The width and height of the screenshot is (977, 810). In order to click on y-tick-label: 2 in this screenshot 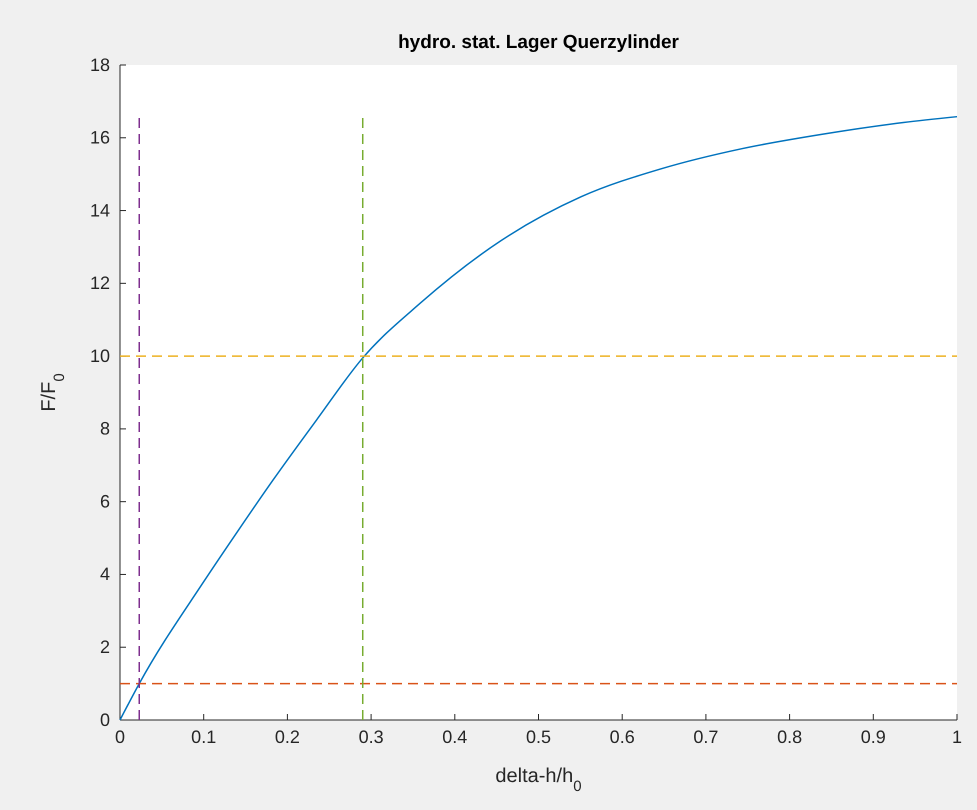, I will do `click(105, 646)`.